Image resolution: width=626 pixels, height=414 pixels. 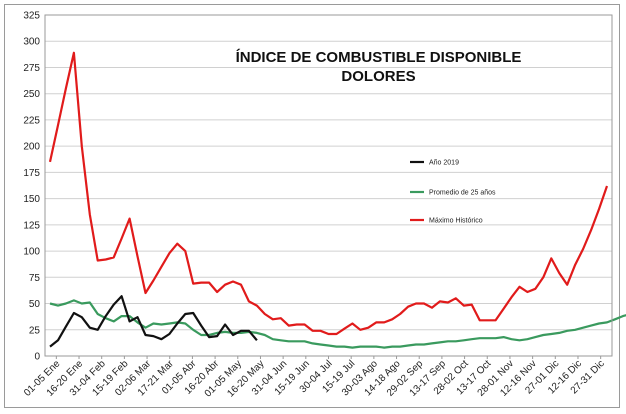 What do you see at coordinates (31, 199) in the screenshot?
I see `y-tick-label: 150` at bounding box center [31, 199].